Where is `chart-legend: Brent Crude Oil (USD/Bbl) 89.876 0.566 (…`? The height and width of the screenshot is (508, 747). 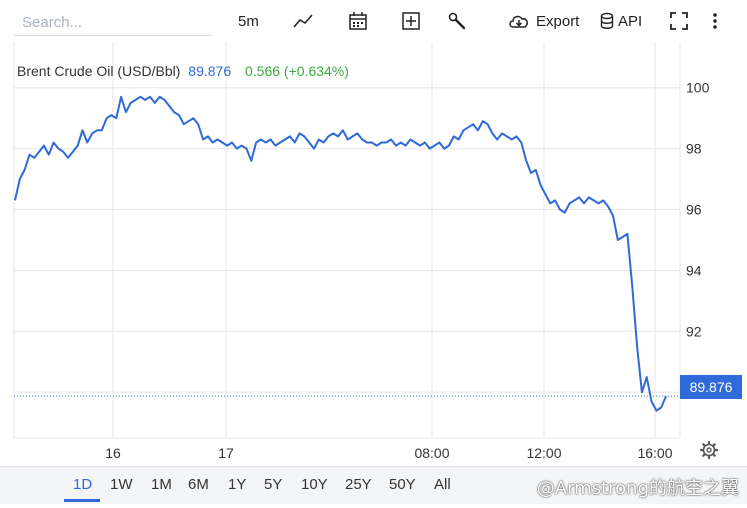 chart-legend: Brent Crude Oil (USD/Bbl) 89.876 0.566 (… is located at coordinates (183, 71).